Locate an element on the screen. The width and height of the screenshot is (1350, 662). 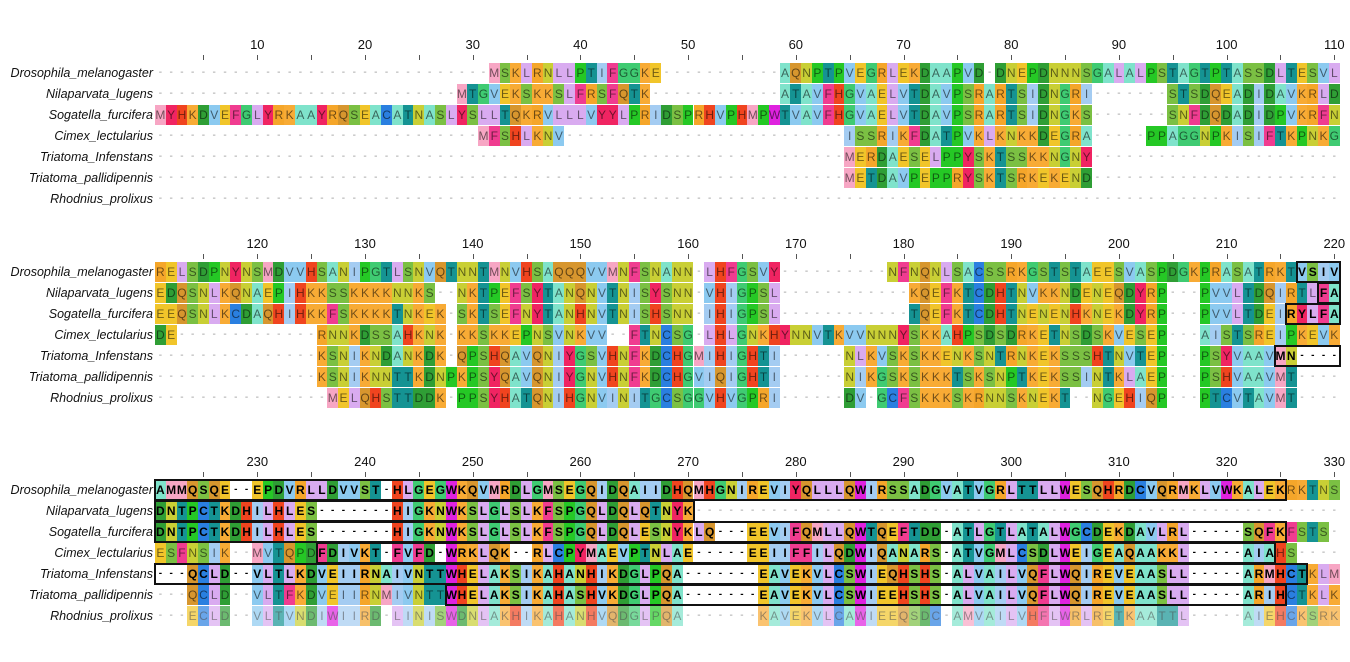
residue: Q is located at coordinates (688, 490).